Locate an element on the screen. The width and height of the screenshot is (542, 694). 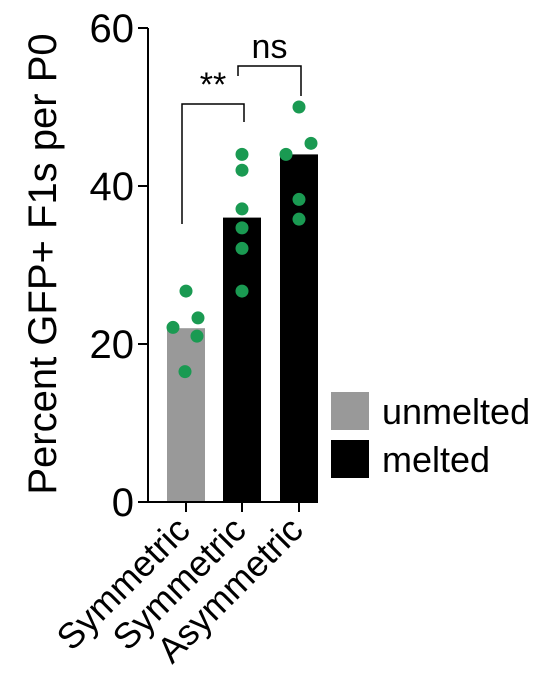
y-tick-label-1: 20 is located at coordinates (112, 345).